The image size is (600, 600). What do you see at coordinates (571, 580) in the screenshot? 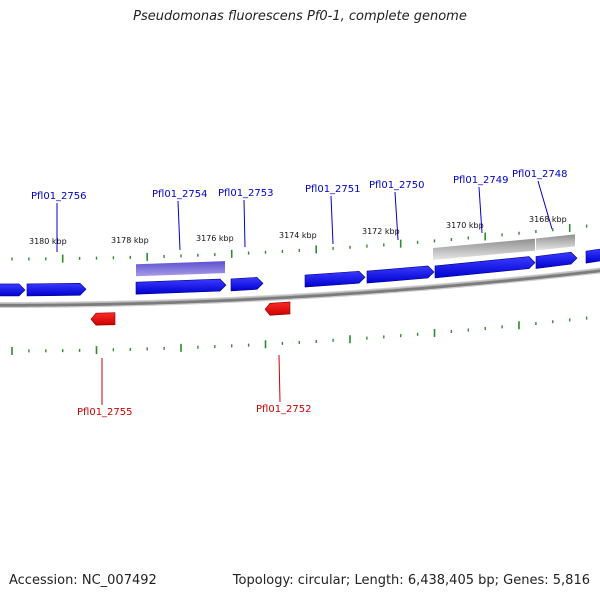
I see `genes-value: 5,816` at bounding box center [571, 580].